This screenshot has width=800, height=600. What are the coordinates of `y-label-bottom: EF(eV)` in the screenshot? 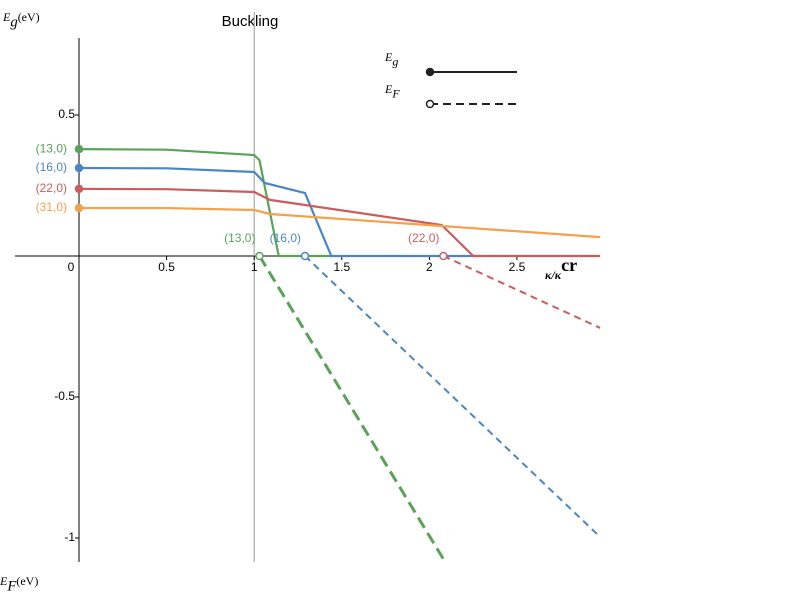 It's located at (19, 584).